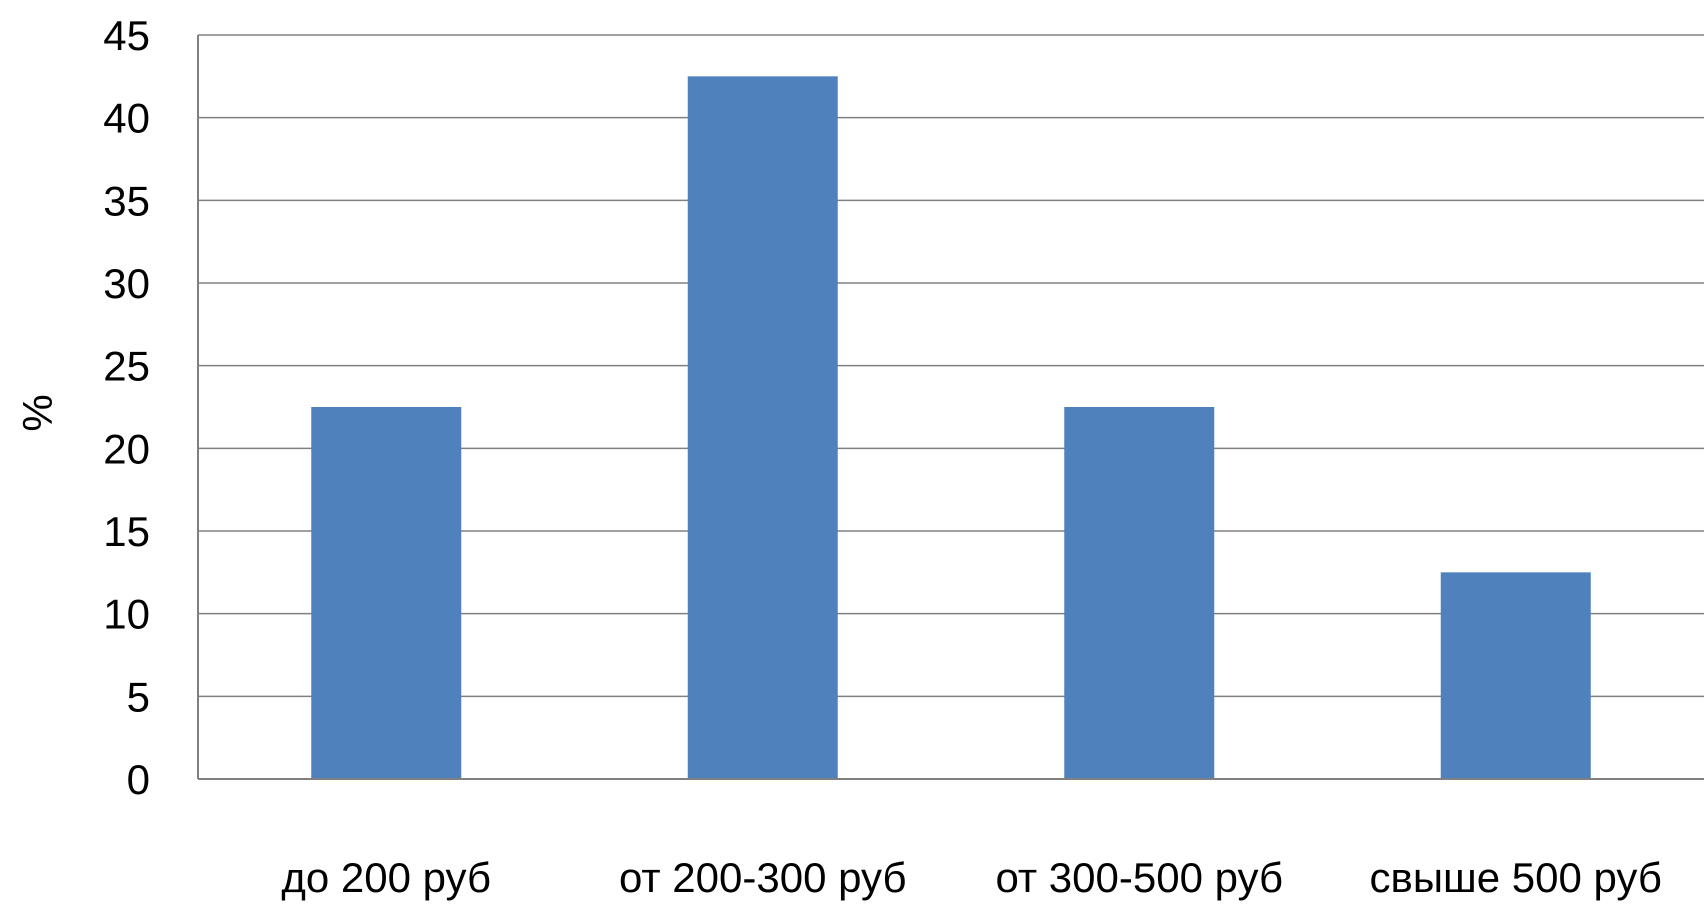 The height and width of the screenshot is (910, 1704). I want to click on x-category-label: до 200 руб, so click(386, 877).